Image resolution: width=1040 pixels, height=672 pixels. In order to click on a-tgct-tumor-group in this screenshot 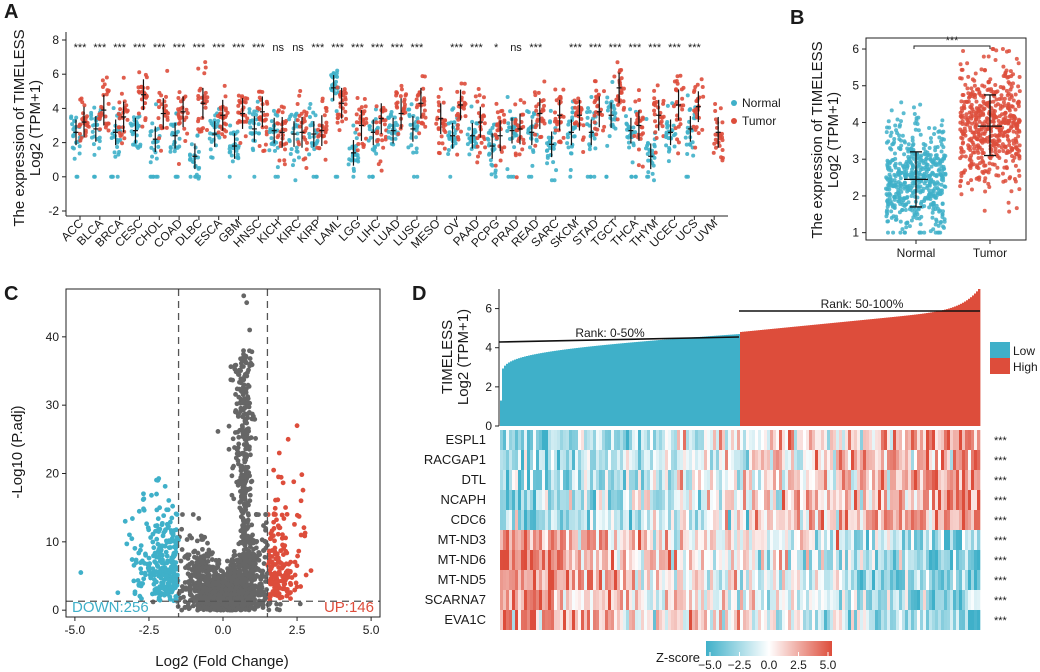, I will do `click(619, 91)`.